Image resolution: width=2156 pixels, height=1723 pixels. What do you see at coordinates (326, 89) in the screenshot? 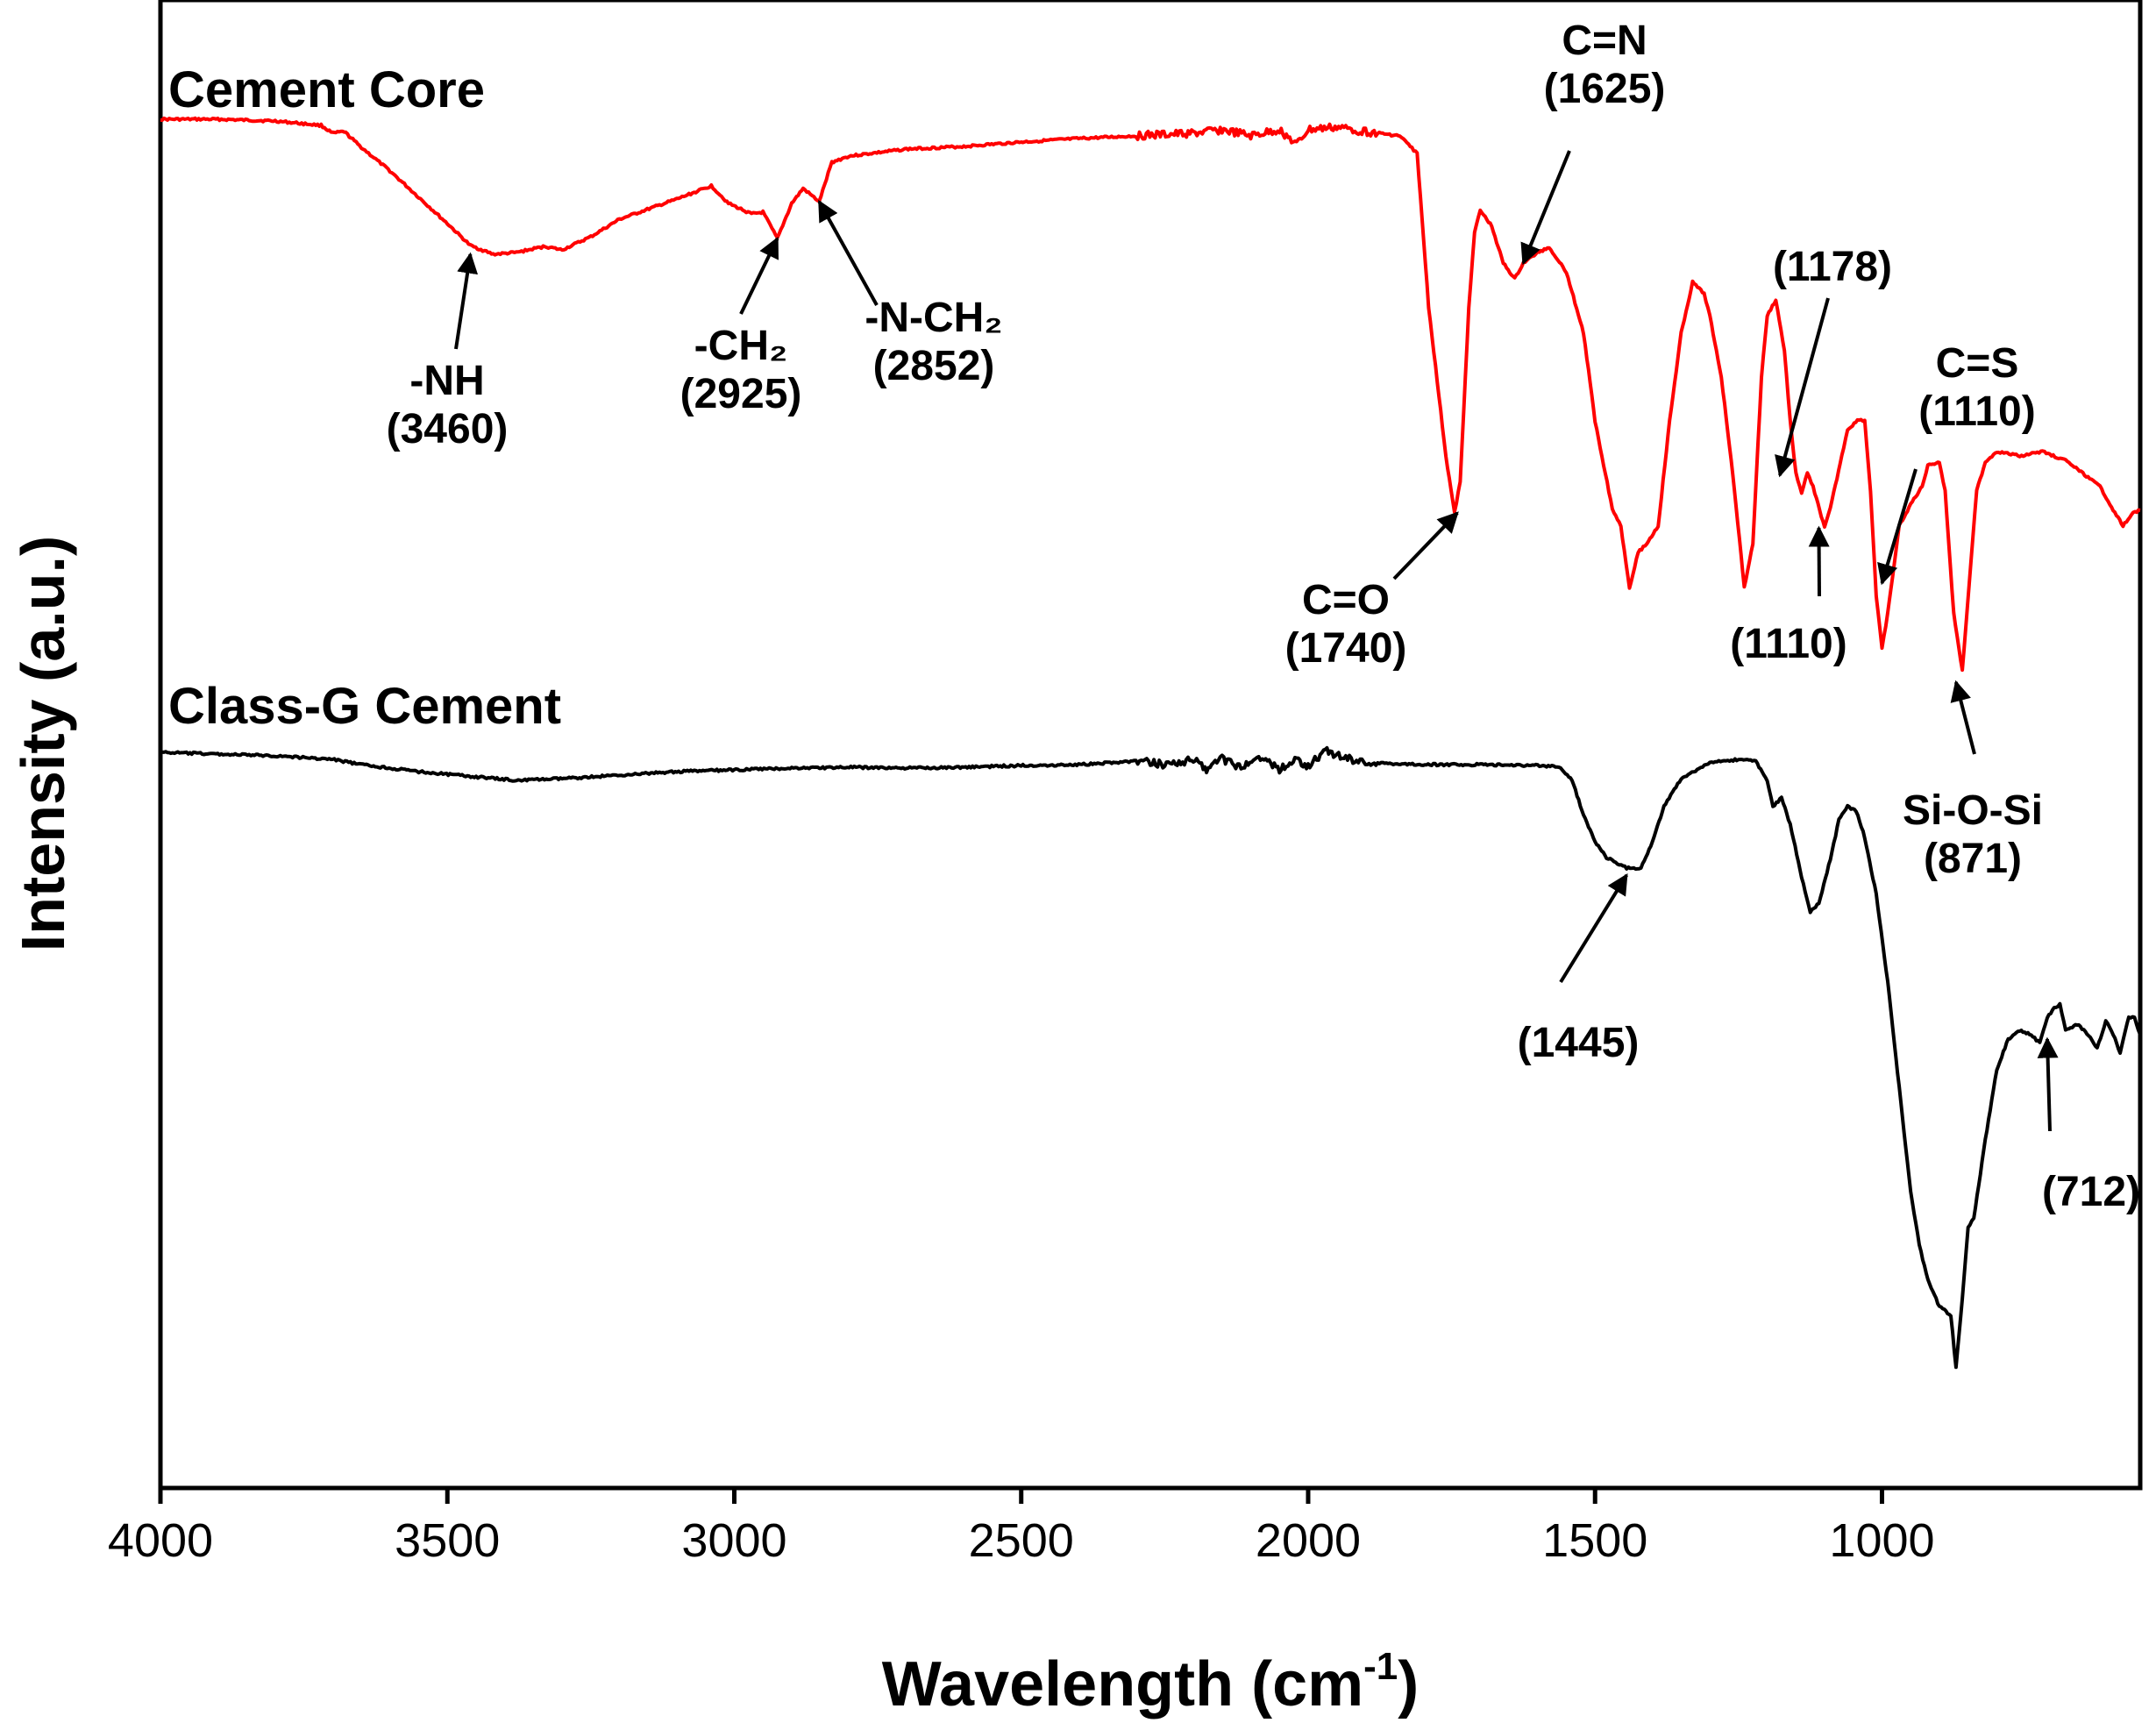
I see `series-label-cement-core: Cement Core` at bounding box center [326, 89].